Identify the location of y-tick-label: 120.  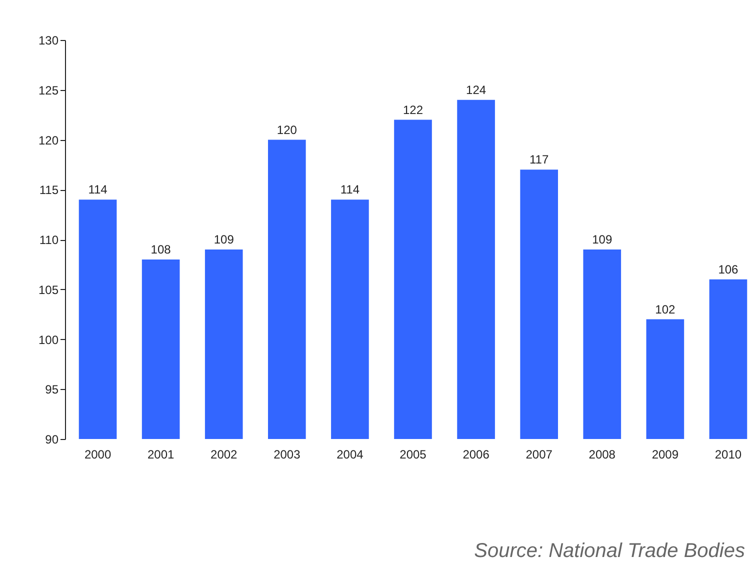
(48, 140).